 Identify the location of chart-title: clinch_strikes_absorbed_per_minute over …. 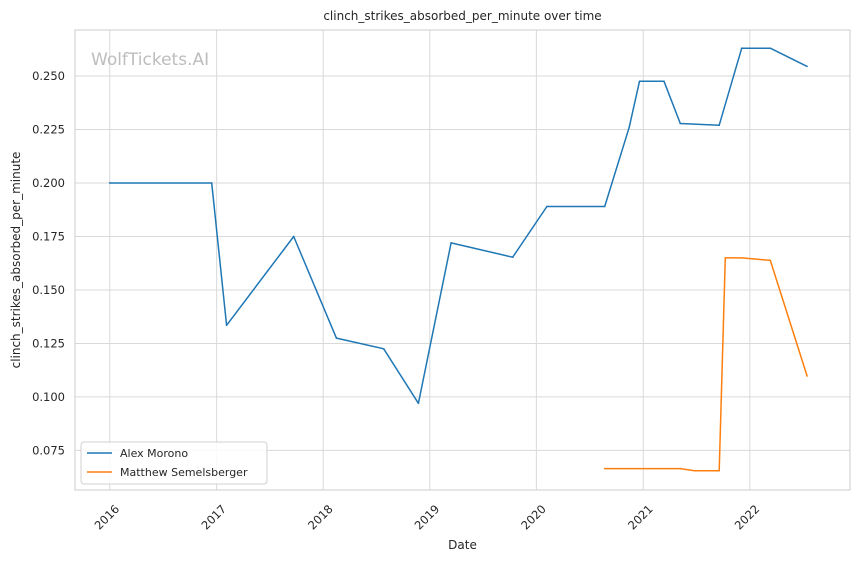
(462, 16).